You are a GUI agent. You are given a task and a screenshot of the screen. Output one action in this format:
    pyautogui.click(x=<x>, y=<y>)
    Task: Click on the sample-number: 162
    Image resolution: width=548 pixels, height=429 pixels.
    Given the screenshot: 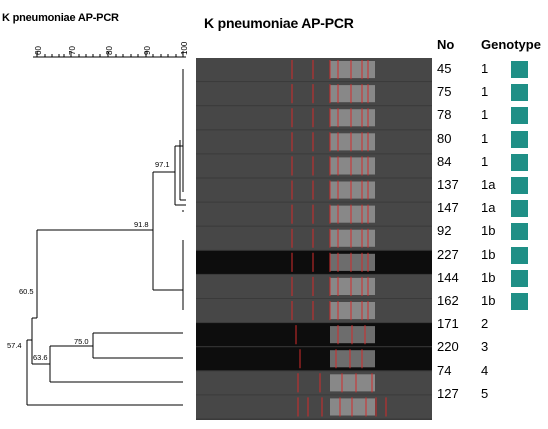 What is the action you would take?
    pyautogui.click(x=448, y=300)
    